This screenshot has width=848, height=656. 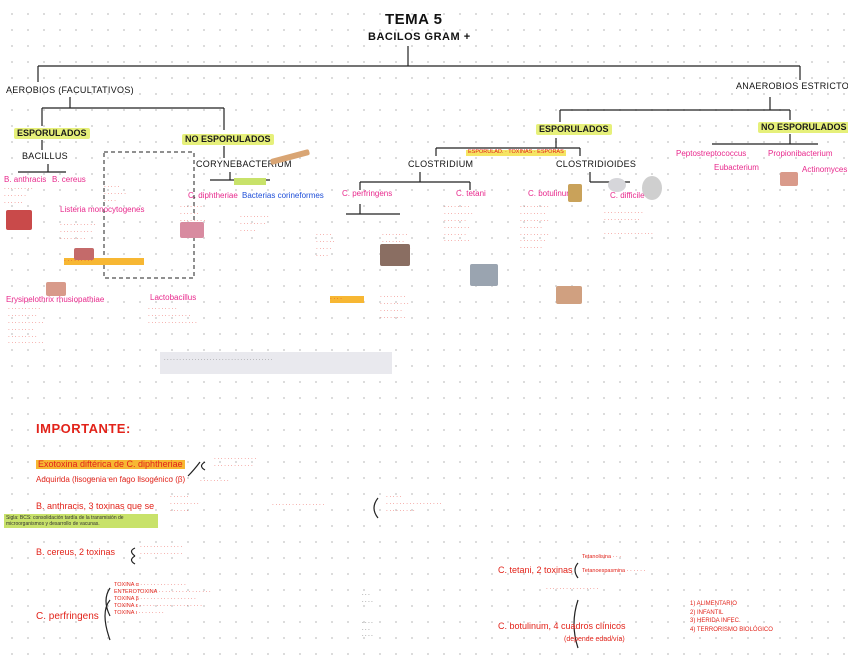 I want to click on perfringens-toxin-3: TOXINA ε, so click(x=126, y=605).